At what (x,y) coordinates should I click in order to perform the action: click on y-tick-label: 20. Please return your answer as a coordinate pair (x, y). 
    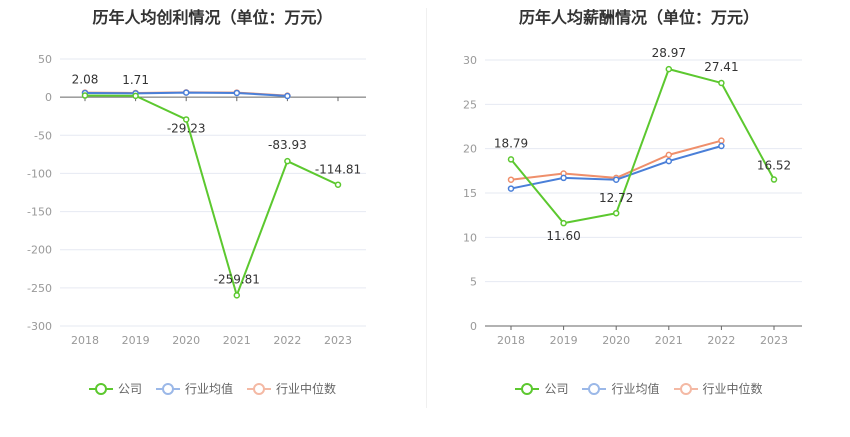
    Looking at the image, I should click on (470, 149).